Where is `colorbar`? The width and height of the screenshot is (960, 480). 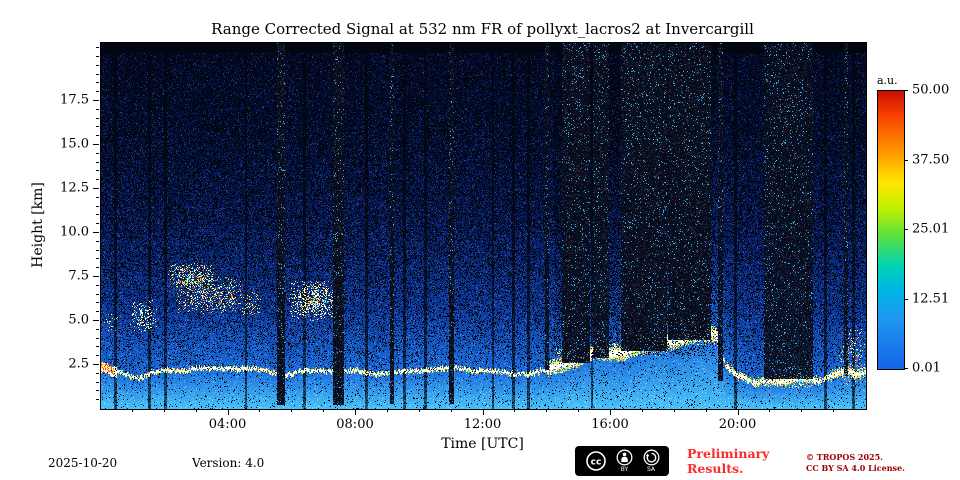 colorbar is located at coordinates (891, 230).